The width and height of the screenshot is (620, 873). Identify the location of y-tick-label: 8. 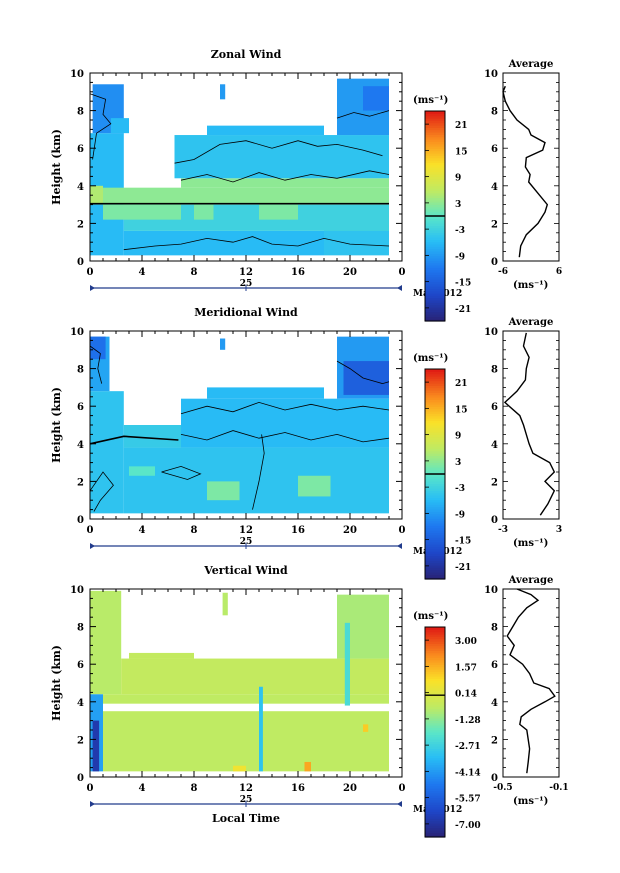
(80, 628).